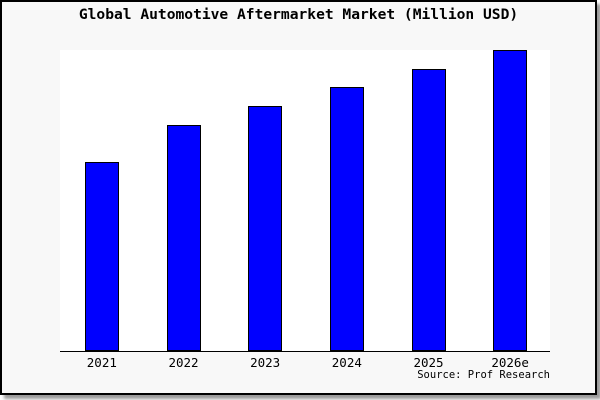 This screenshot has height=400, width=600. What do you see at coordinates (183, 238) in the screenshot?
I see `bar-2022` at bounding box center [183, 238].